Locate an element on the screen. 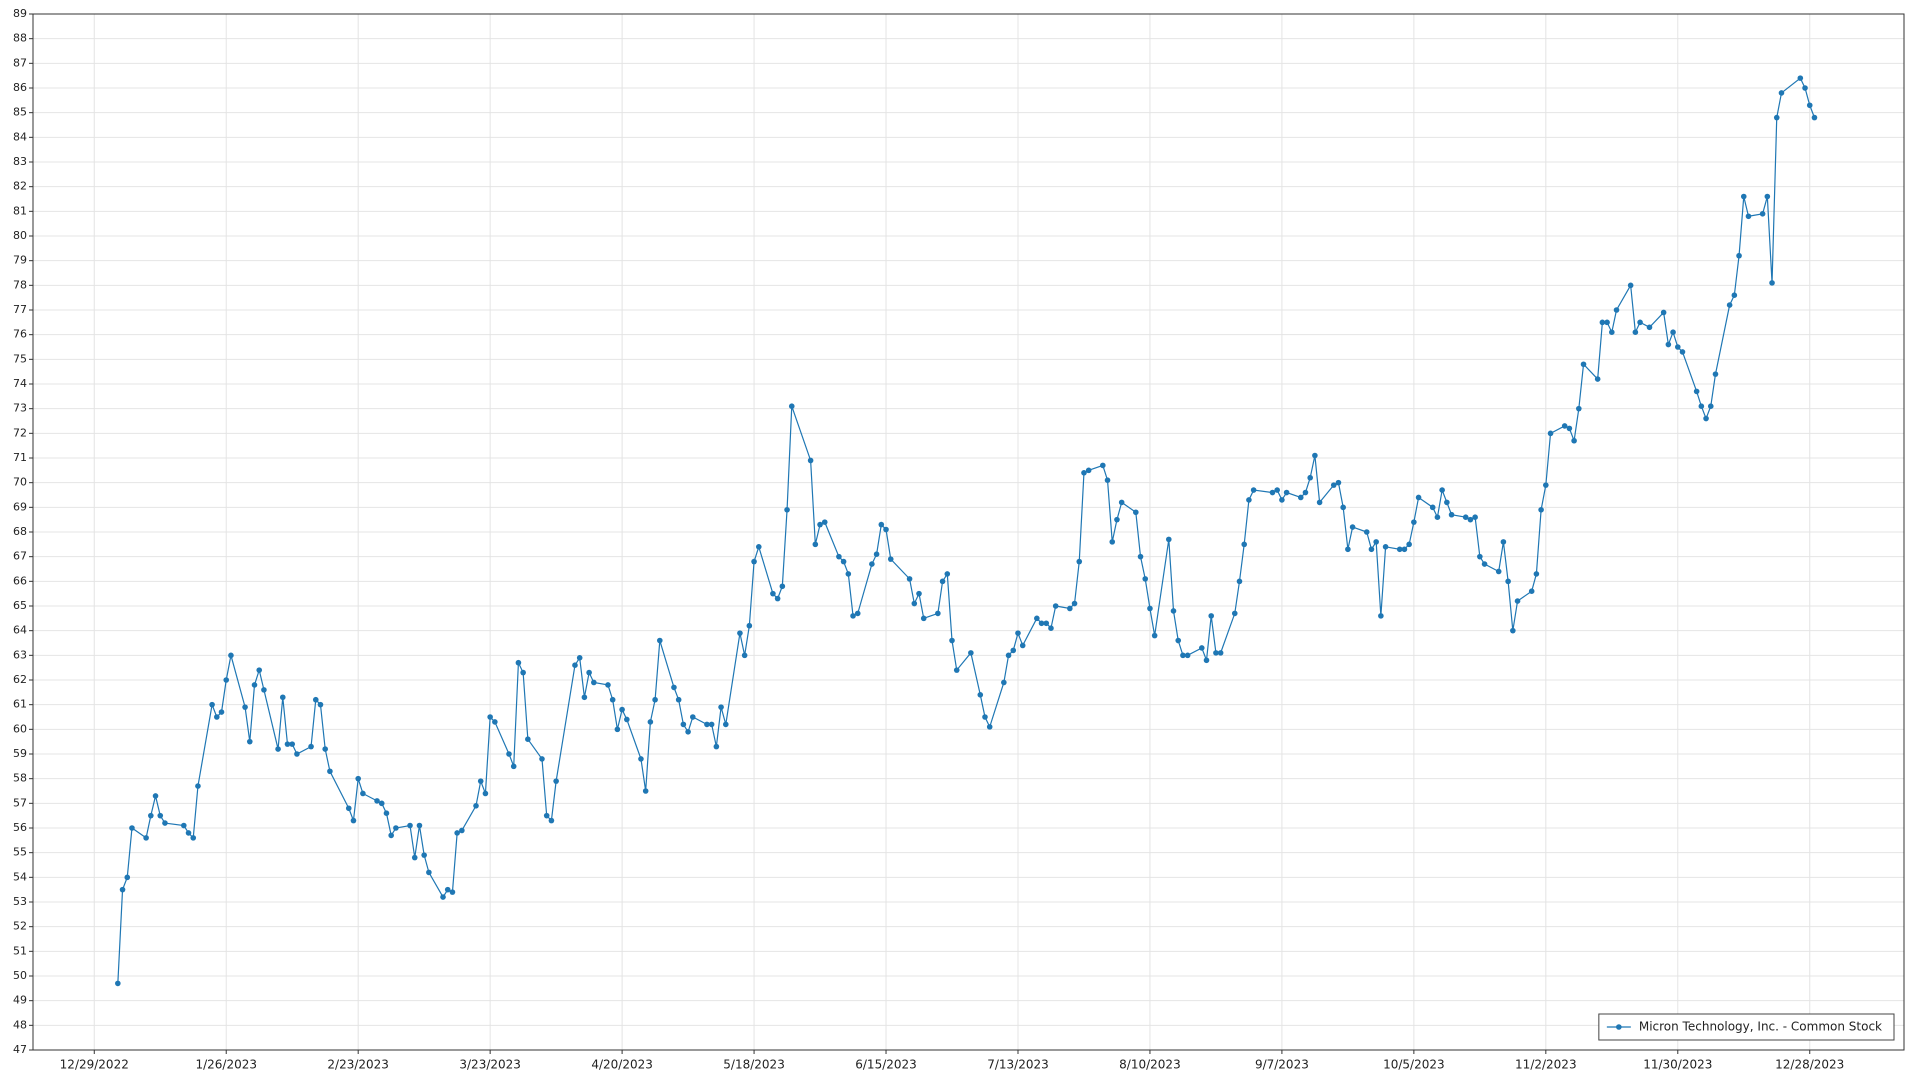 The image size is (1920, 1084). y-tick-label: 62 is located at coordinates (20, 679).